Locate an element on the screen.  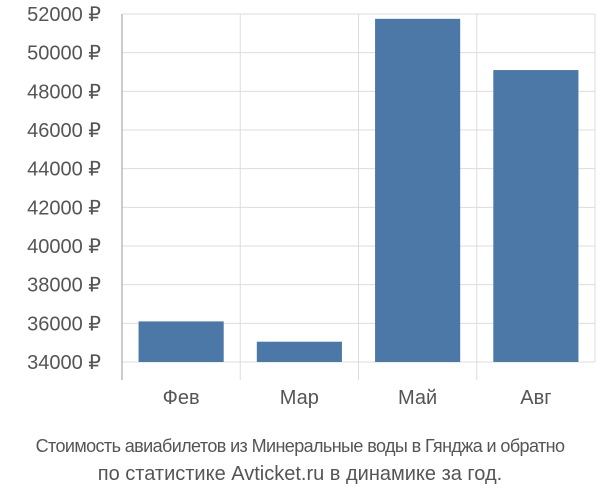
y-tick-label: 48000 ₽ is located at coordinates (64, 92).